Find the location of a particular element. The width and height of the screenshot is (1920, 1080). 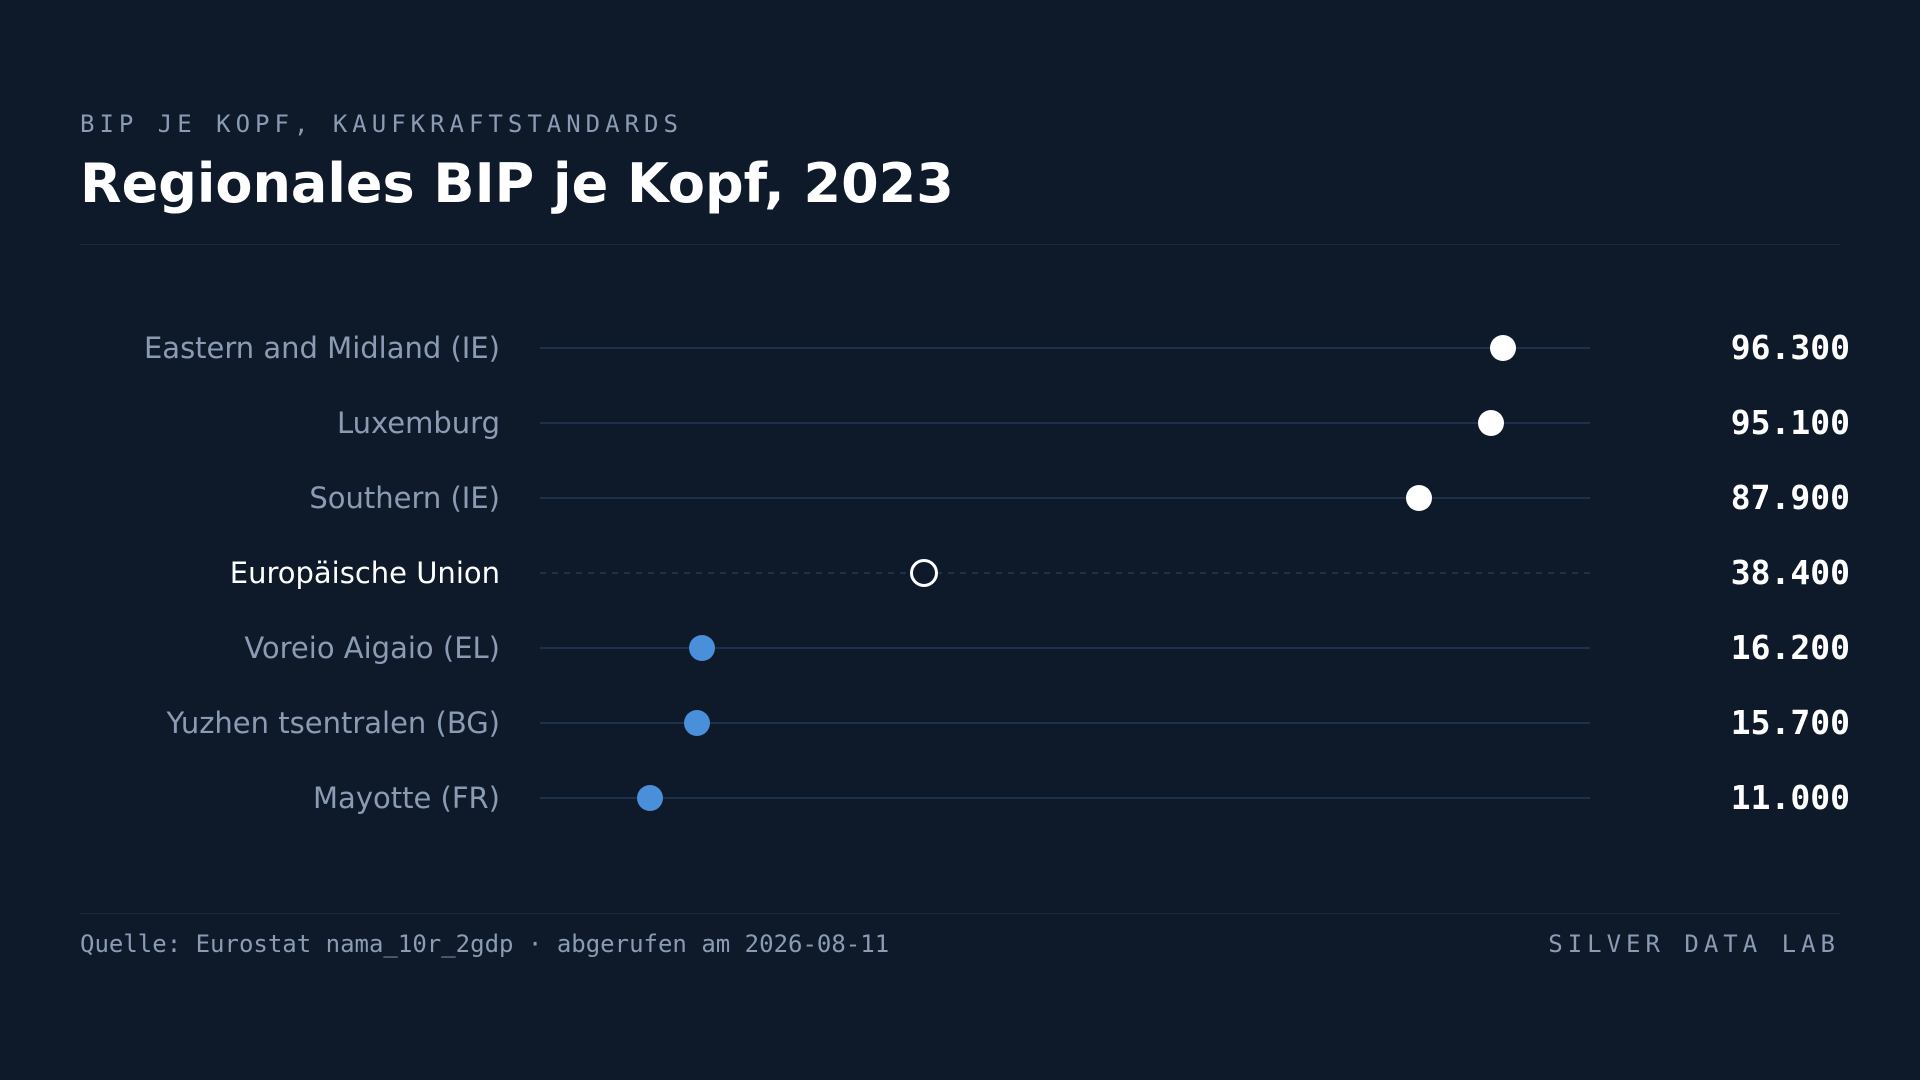

row-label: Mayotte (FR) is located at coordinates (406, 798).